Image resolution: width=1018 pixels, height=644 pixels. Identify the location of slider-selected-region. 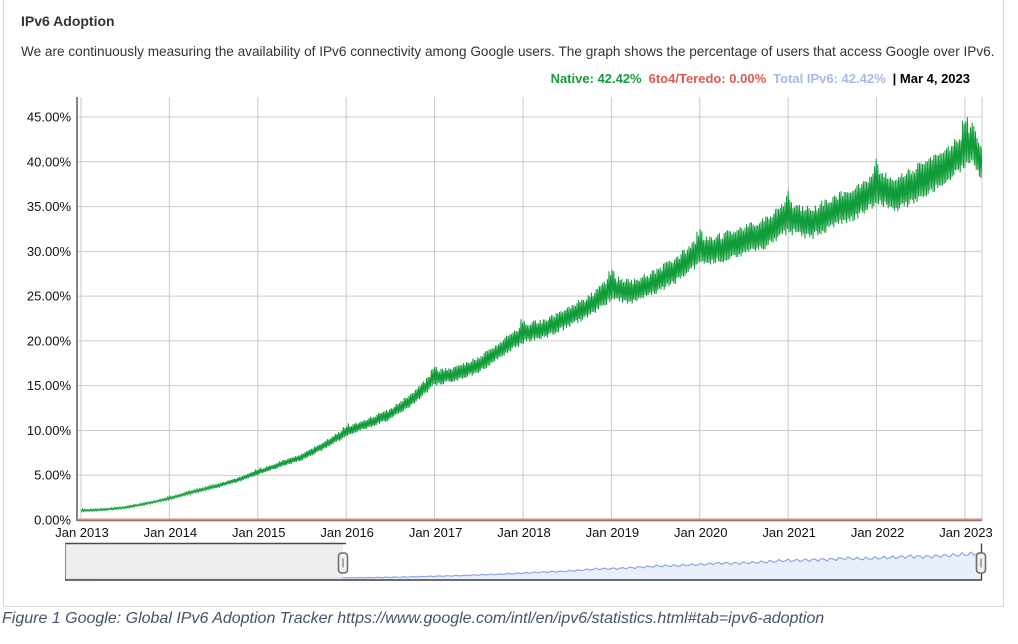
(662, 562).